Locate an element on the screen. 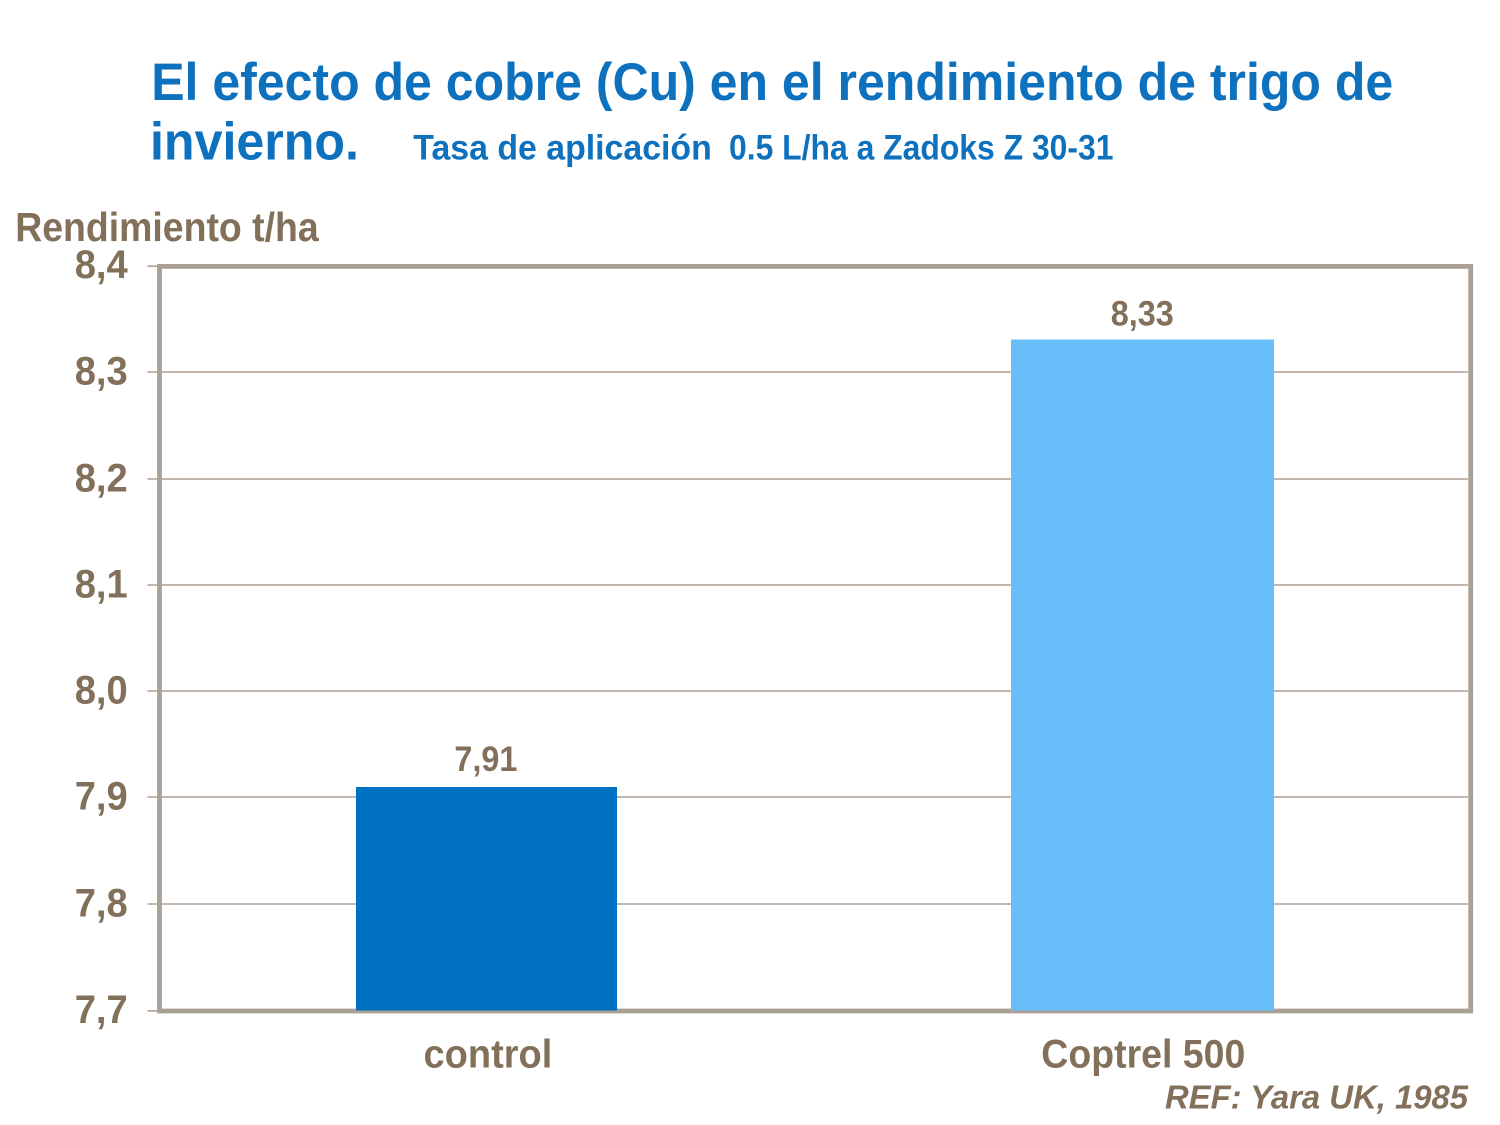 Image resolution: width=1500 pixels, height=1125 pixels. svg-text: Coptrel 500 is located at coordinates (1143, 1055).